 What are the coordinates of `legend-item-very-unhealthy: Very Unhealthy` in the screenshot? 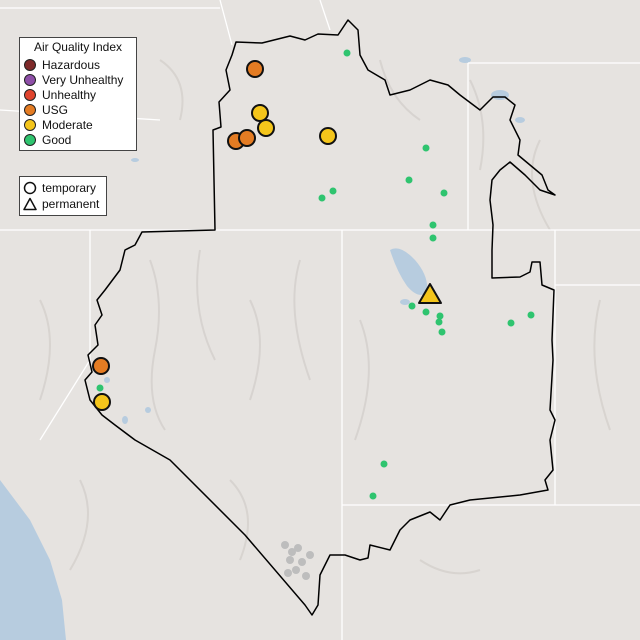 It's located at (73, 80).